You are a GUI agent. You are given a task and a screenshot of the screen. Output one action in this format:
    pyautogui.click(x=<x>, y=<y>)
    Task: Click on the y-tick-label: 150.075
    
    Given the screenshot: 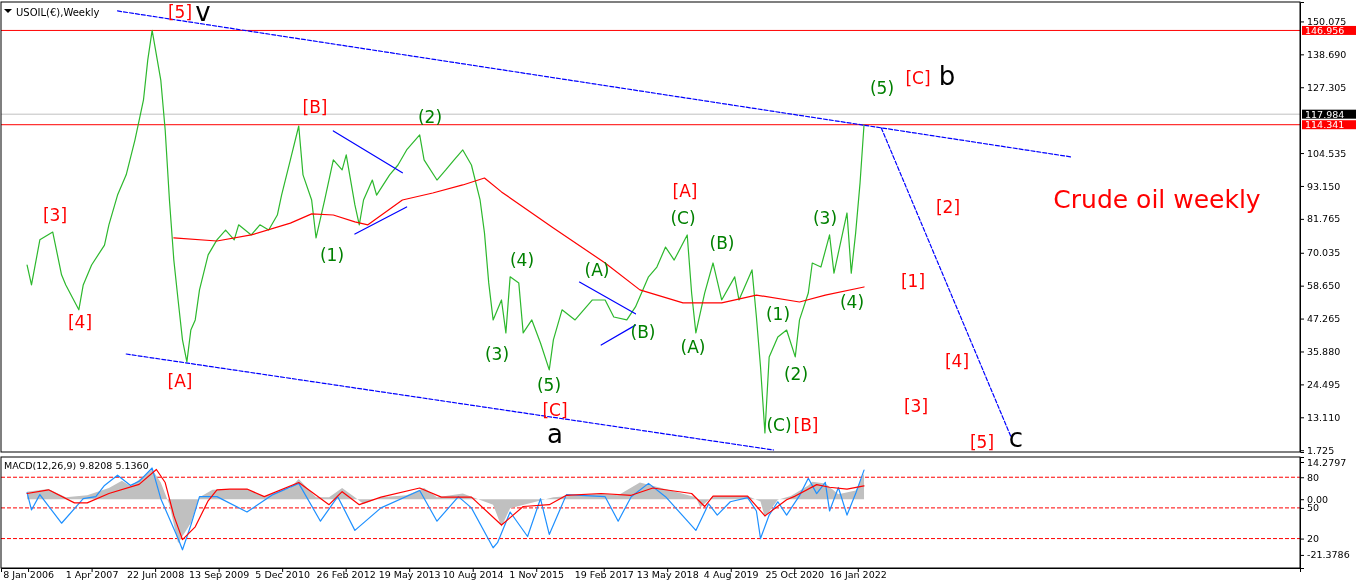 What is the action you would take?
    pyautogui.click(x=1327, y=21)
    